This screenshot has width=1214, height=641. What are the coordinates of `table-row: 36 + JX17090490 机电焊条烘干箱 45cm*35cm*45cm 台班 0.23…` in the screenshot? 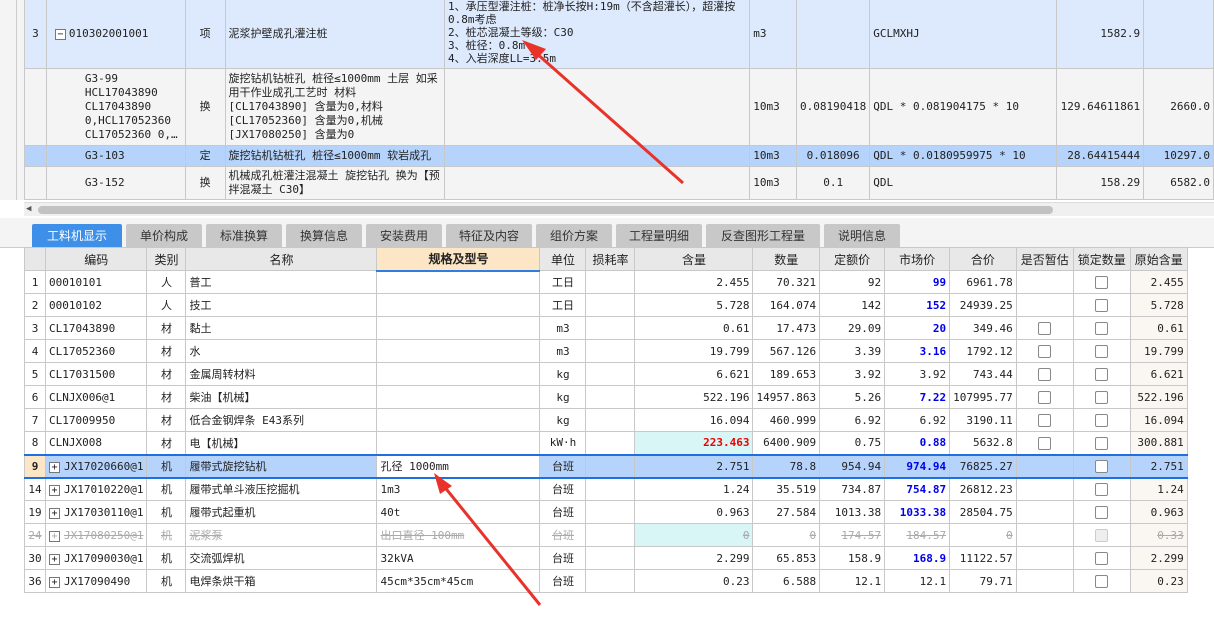 It's located at (606, 581).